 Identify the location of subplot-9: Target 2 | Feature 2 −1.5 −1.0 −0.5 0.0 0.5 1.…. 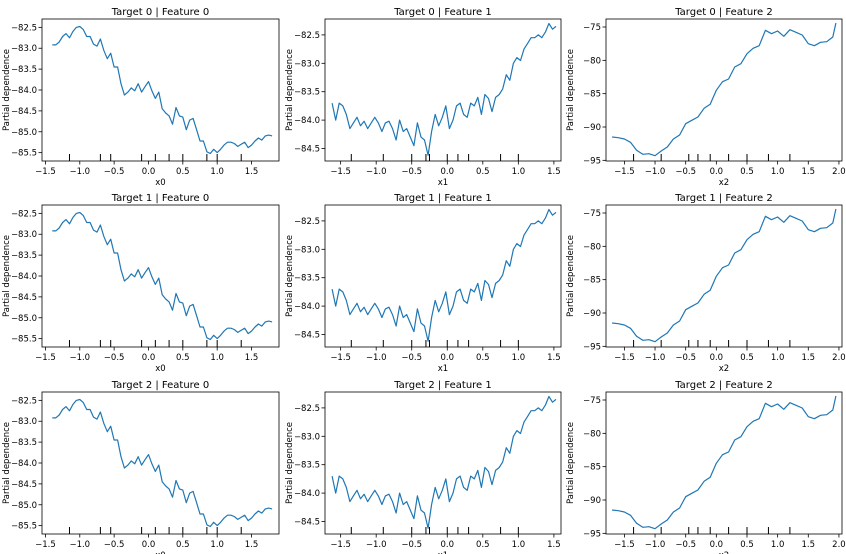
(706, 467).